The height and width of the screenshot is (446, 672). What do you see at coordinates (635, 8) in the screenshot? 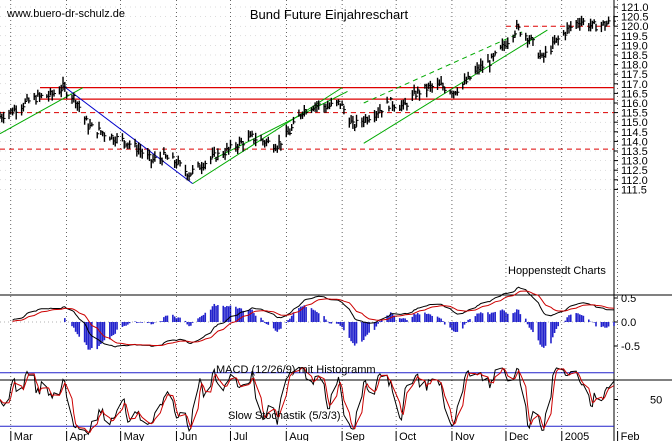
I see `price-ytick-label: 121.0` at bounding box center [635, 8].